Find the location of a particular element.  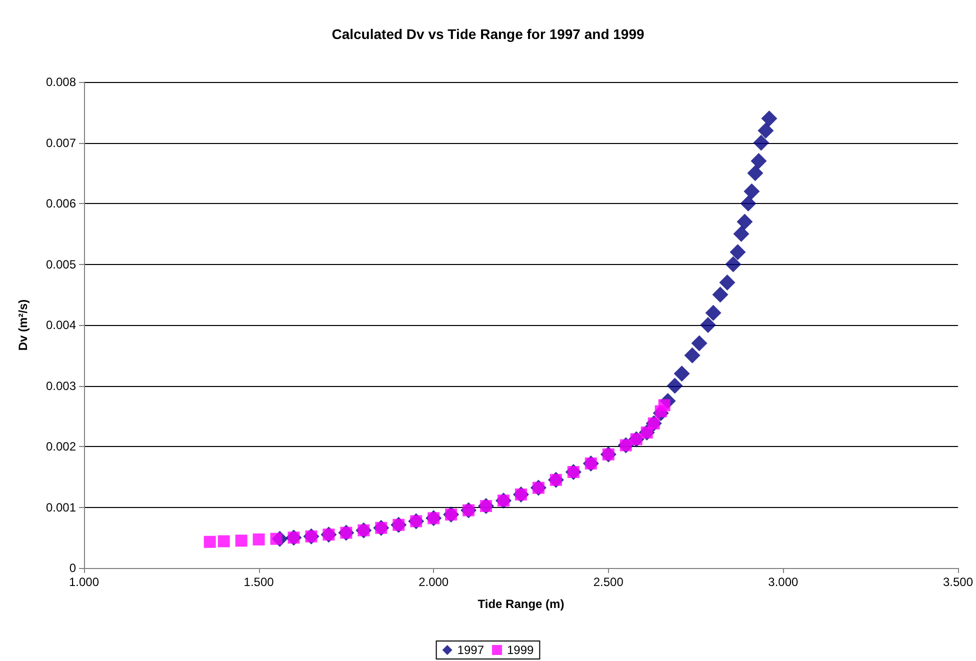

y-tick-label: 0.008 is located at coordinates (61, 82).